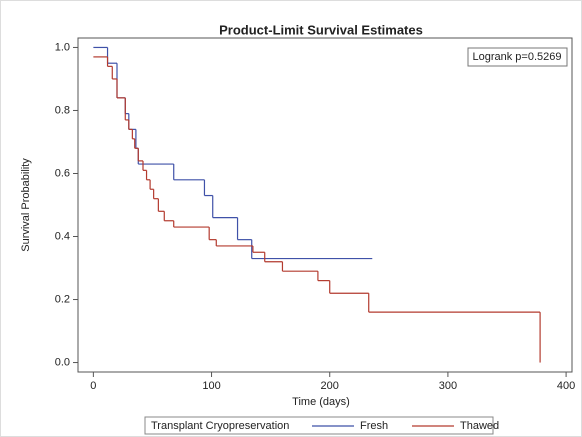 Image resolution: width=582 pixels, height=437 pixels. Describe the element at coordinates (479, 426) in the screenshot. I see `legend-label: Thawed` at that location.